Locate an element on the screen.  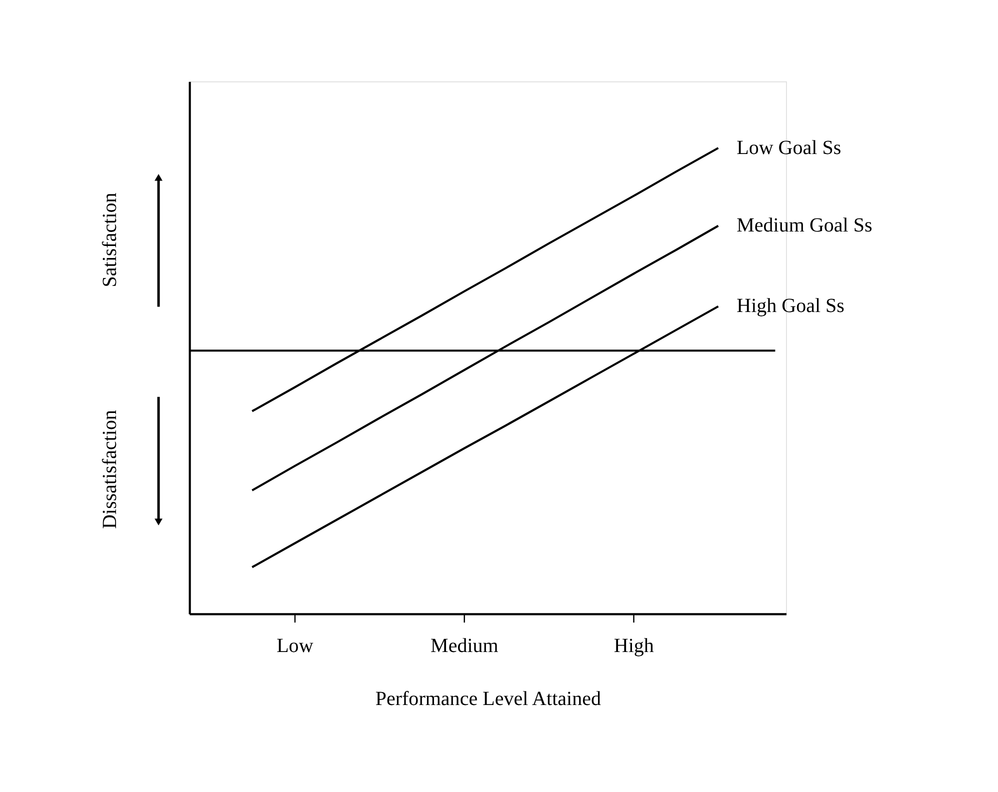
x-tick-label: Low is located at coordinates (295, 645).